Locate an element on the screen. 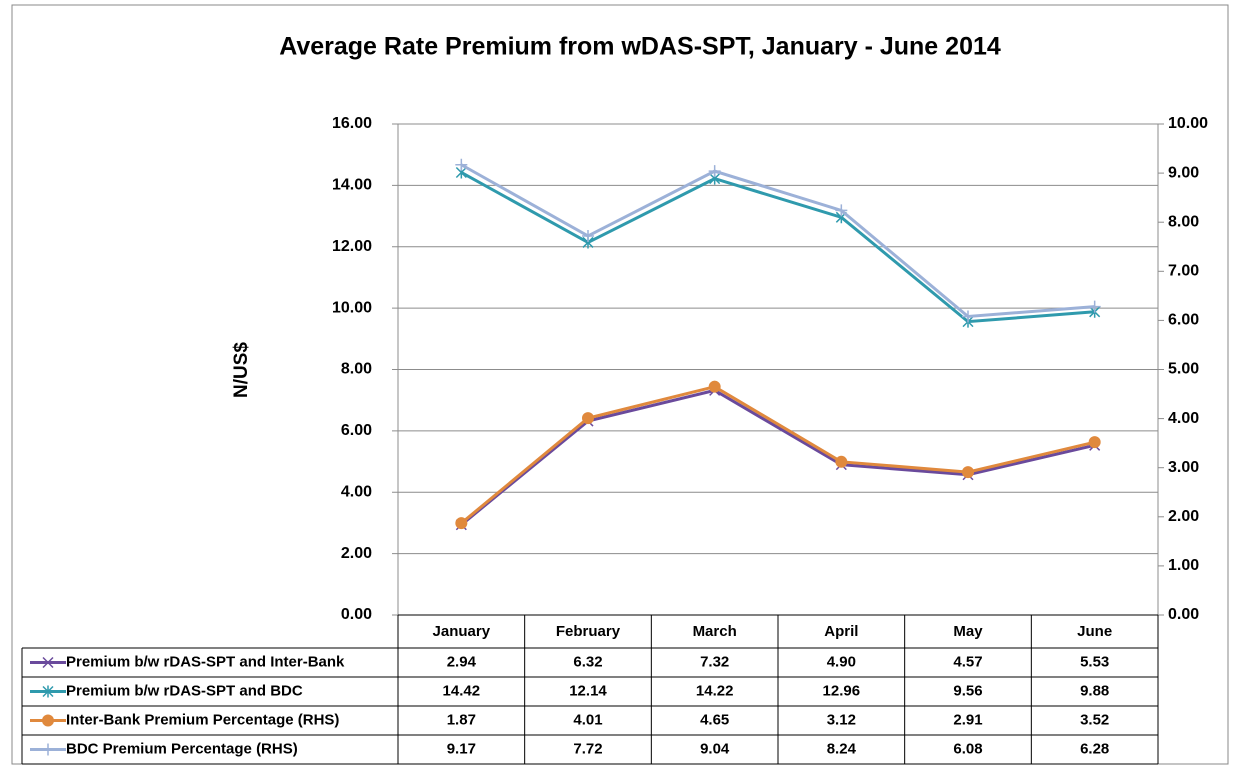 The height and width of the screenshot is (769, 1234). table-value: 9.56 is located at coordinates (967, 690).